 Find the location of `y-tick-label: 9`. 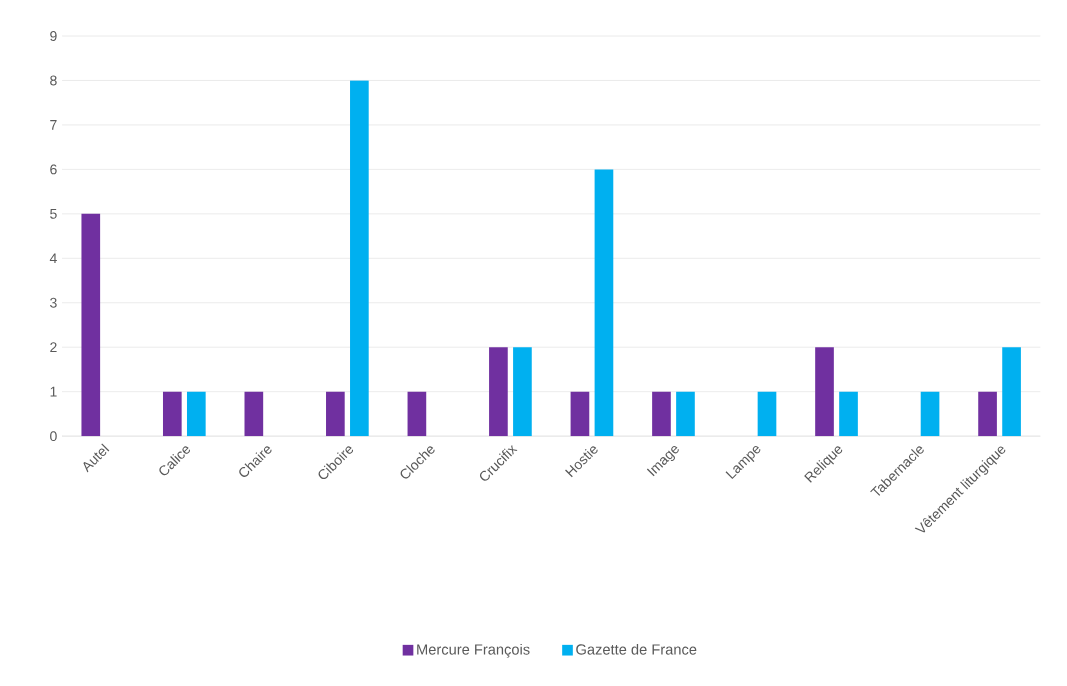

y-tick-label: 9 is located at coordinates (53, 35).